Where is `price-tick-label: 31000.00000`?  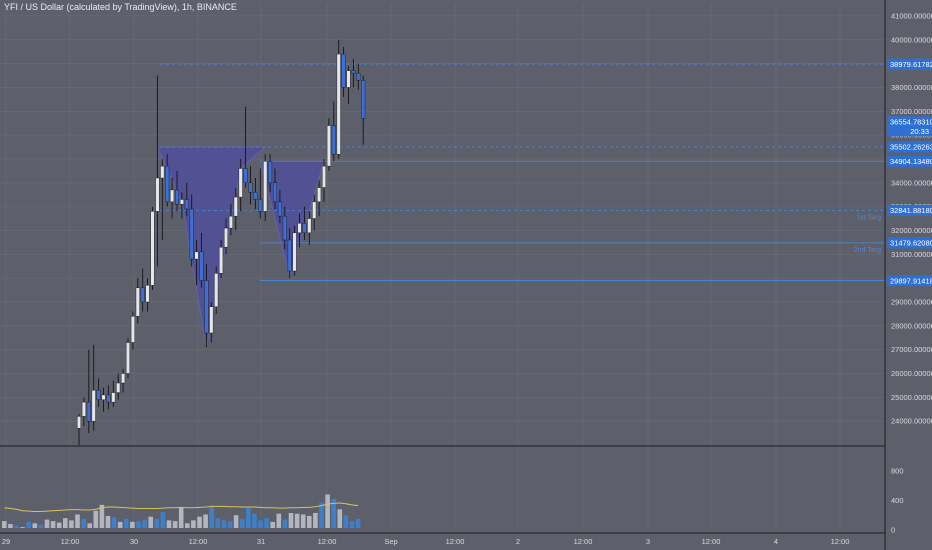
price-tick-label: 31000.00000 is located at coordinates (911, 254).